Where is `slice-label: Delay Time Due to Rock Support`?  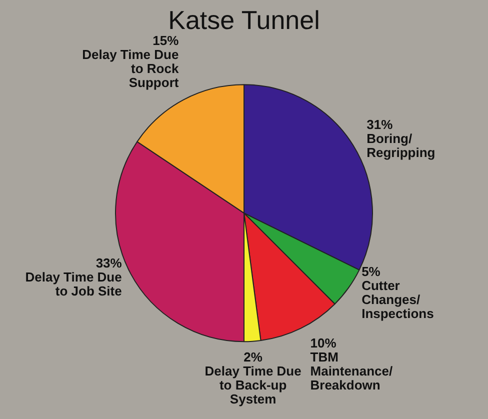 slice-label: Delay Time Due to Rock Support is located at coordinates (131, 68).